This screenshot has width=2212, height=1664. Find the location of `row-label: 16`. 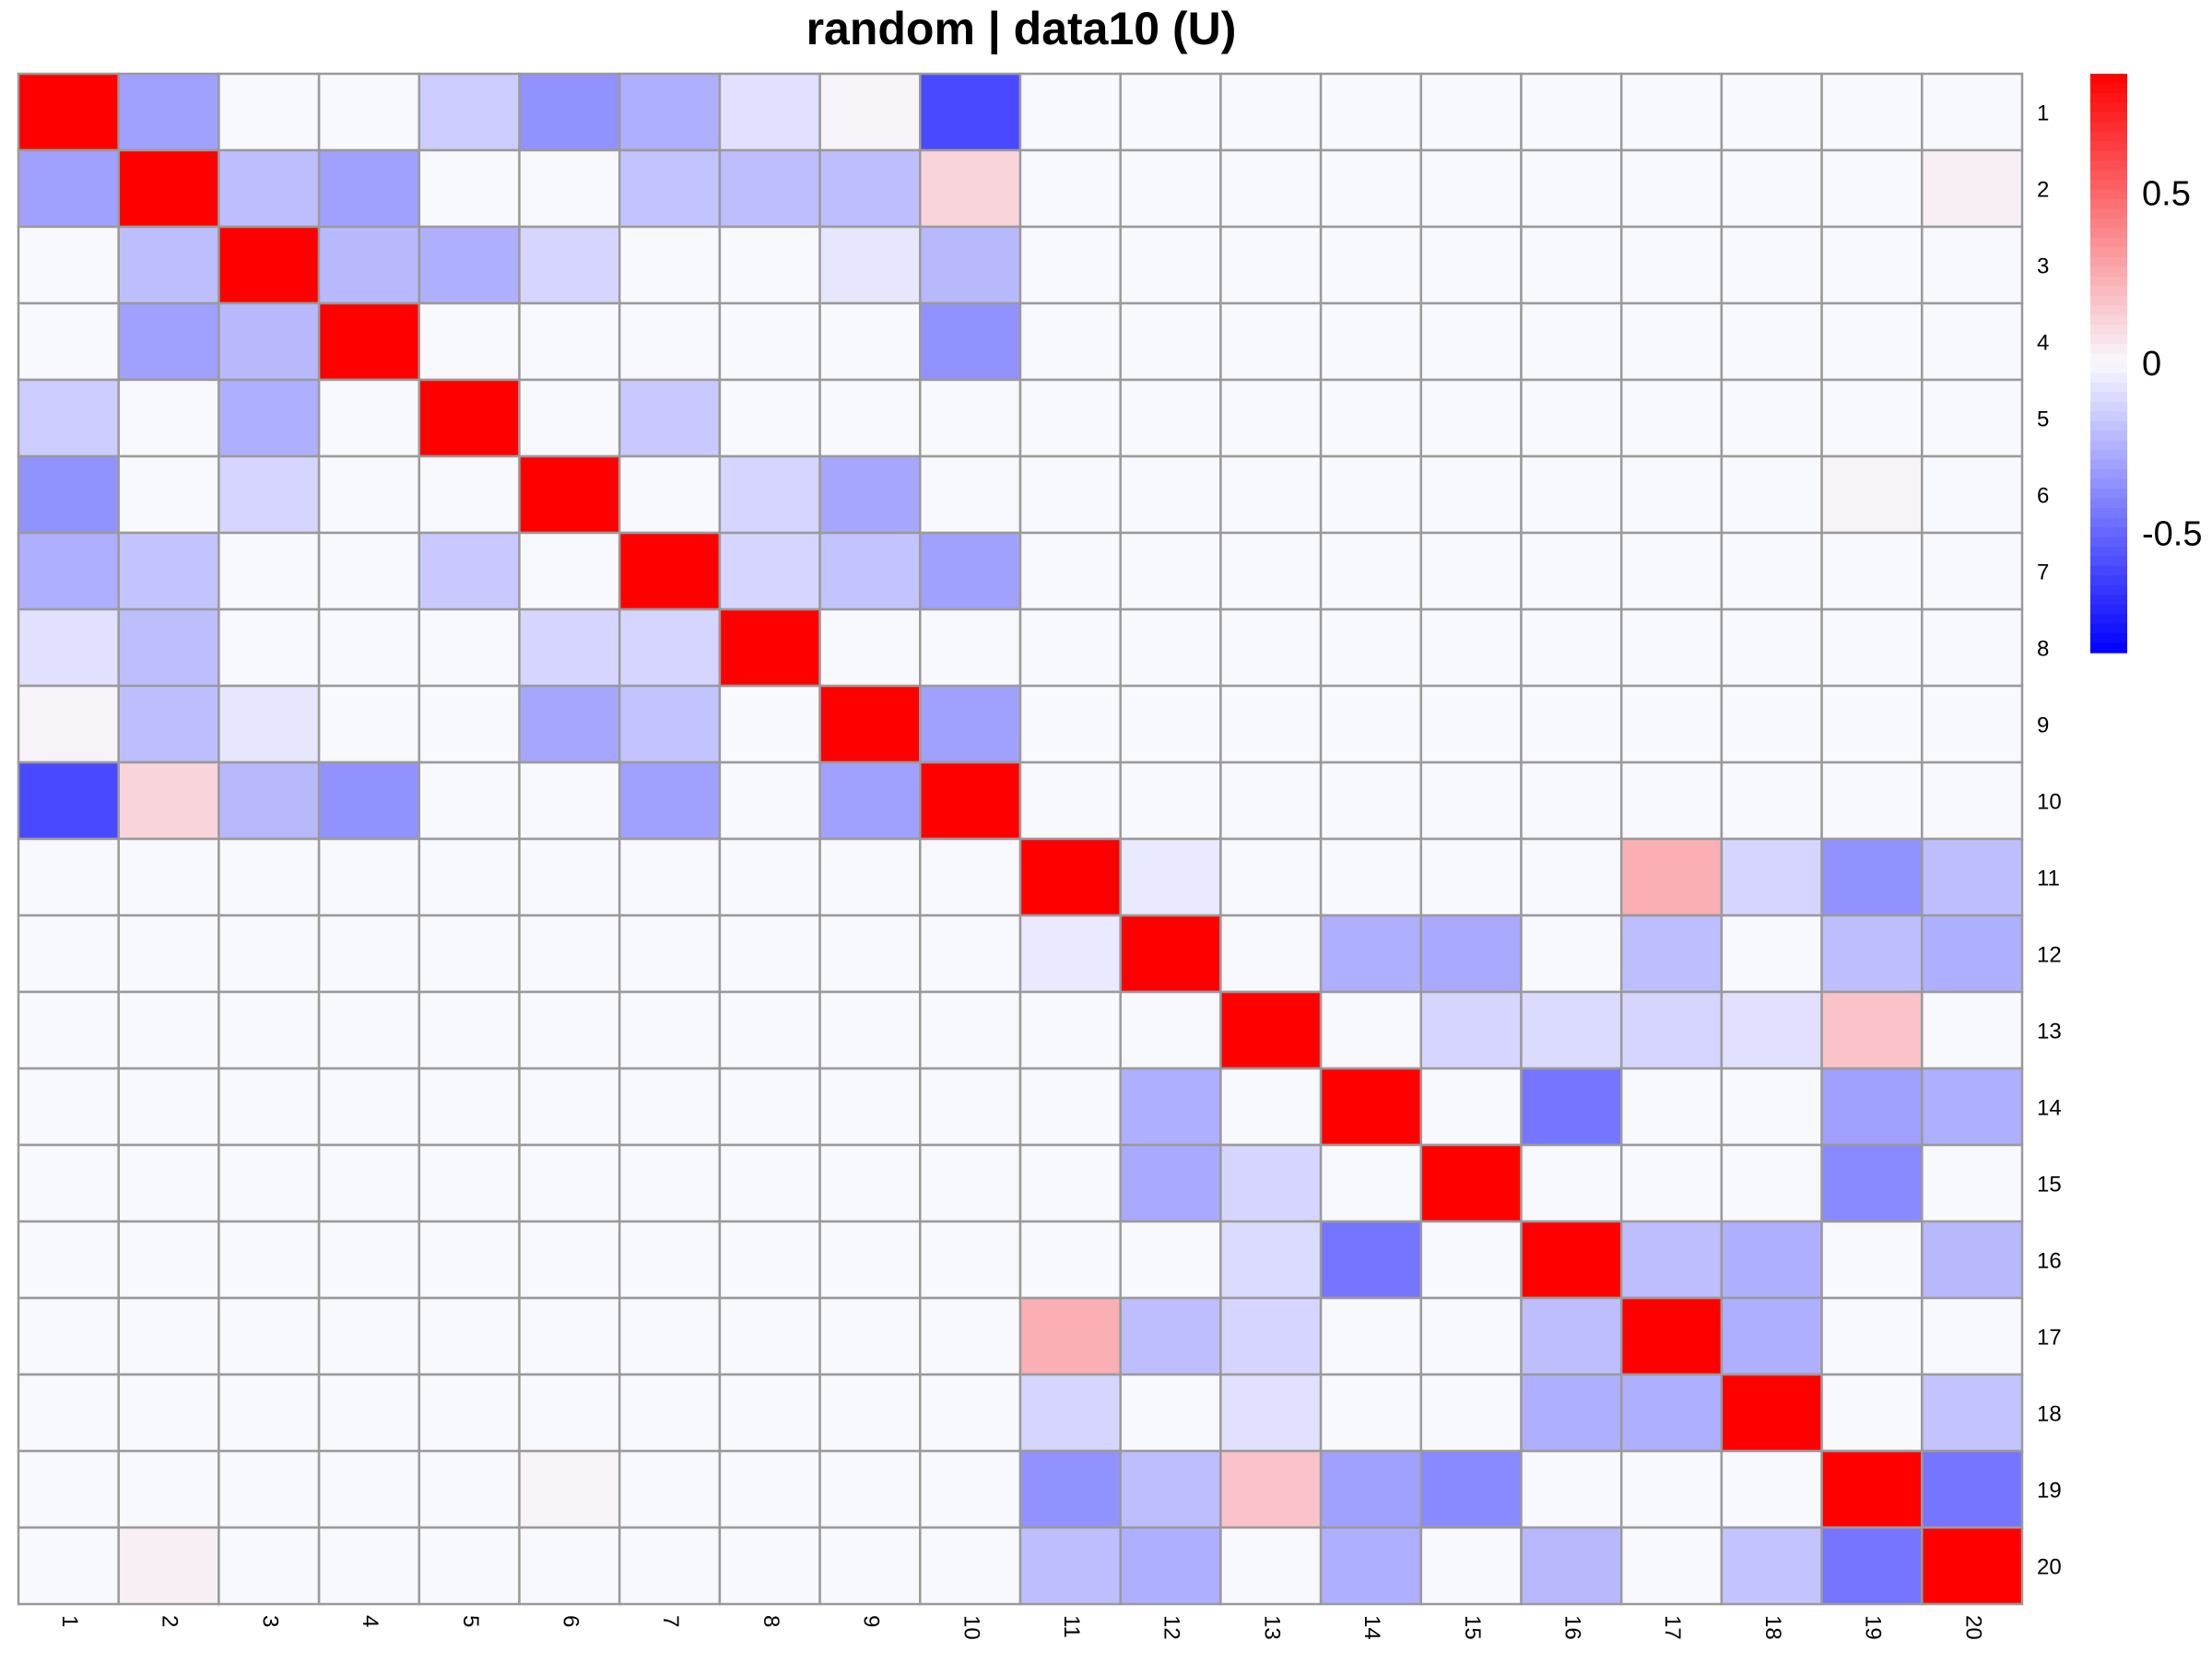

row-label: 16 is located at coordinates (2049, 1261).